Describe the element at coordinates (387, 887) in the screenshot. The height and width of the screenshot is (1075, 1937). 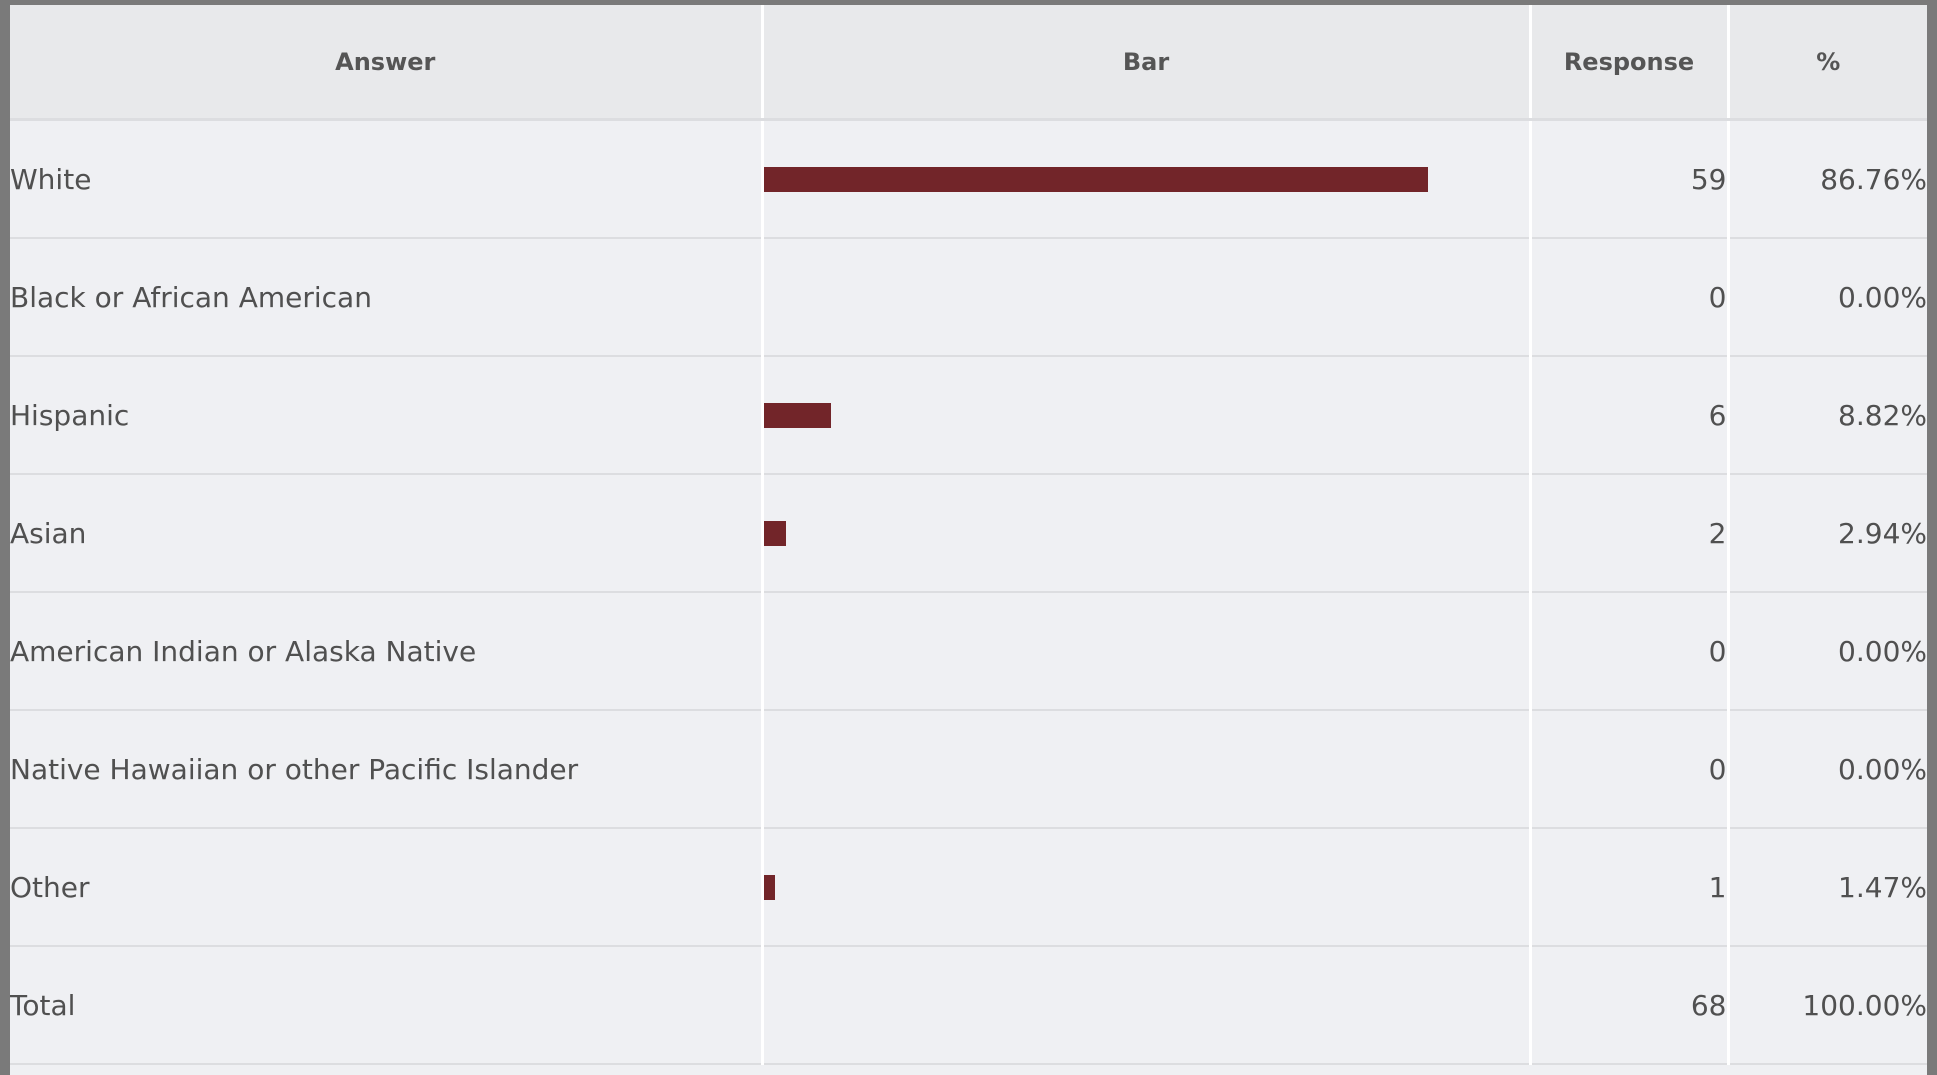
I see `answer-cell: Other` at that location.